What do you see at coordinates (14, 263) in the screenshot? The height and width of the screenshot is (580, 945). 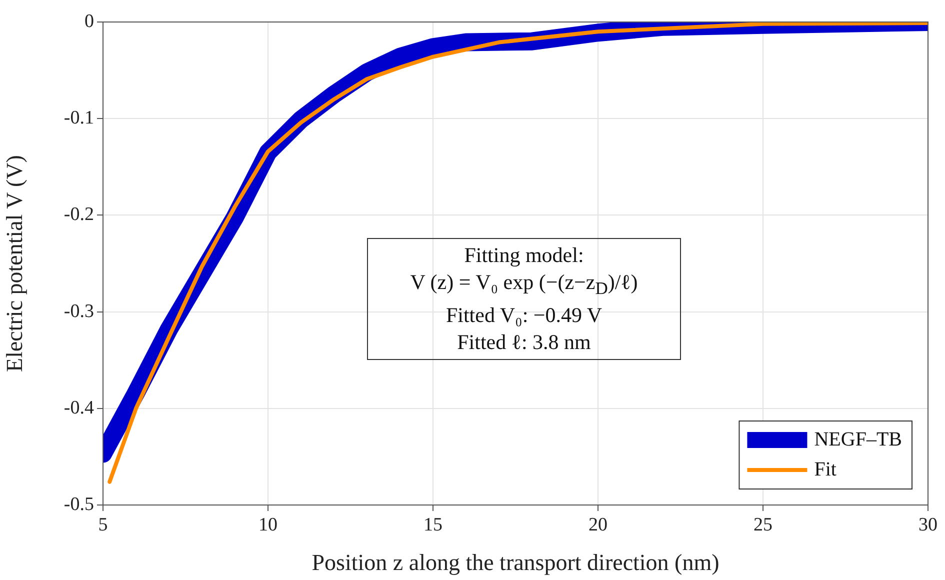 I see `y-axis-title: Electric potential V (V)` at bounding box center [14, 263].